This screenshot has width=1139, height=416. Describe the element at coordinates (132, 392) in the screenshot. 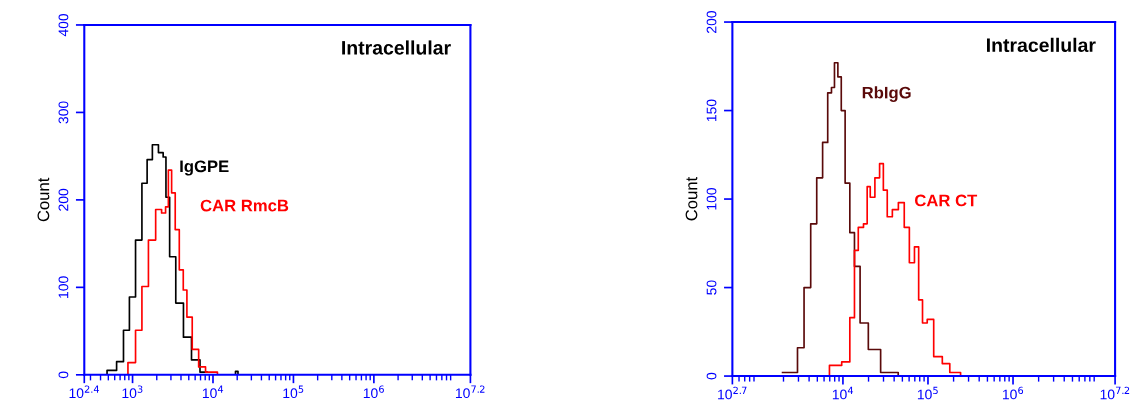

I see `x-tick-label: 10$^{3}$` at that location.